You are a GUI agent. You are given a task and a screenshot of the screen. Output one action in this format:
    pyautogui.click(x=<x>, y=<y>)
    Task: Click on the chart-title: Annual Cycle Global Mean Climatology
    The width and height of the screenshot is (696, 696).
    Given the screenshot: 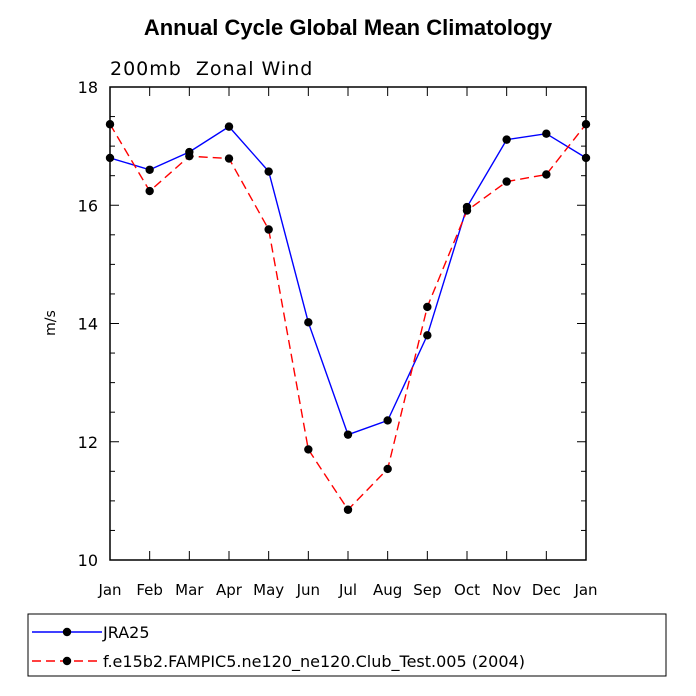 What is the action you would take?
    pyautogui.click(x=348, y=27)
    